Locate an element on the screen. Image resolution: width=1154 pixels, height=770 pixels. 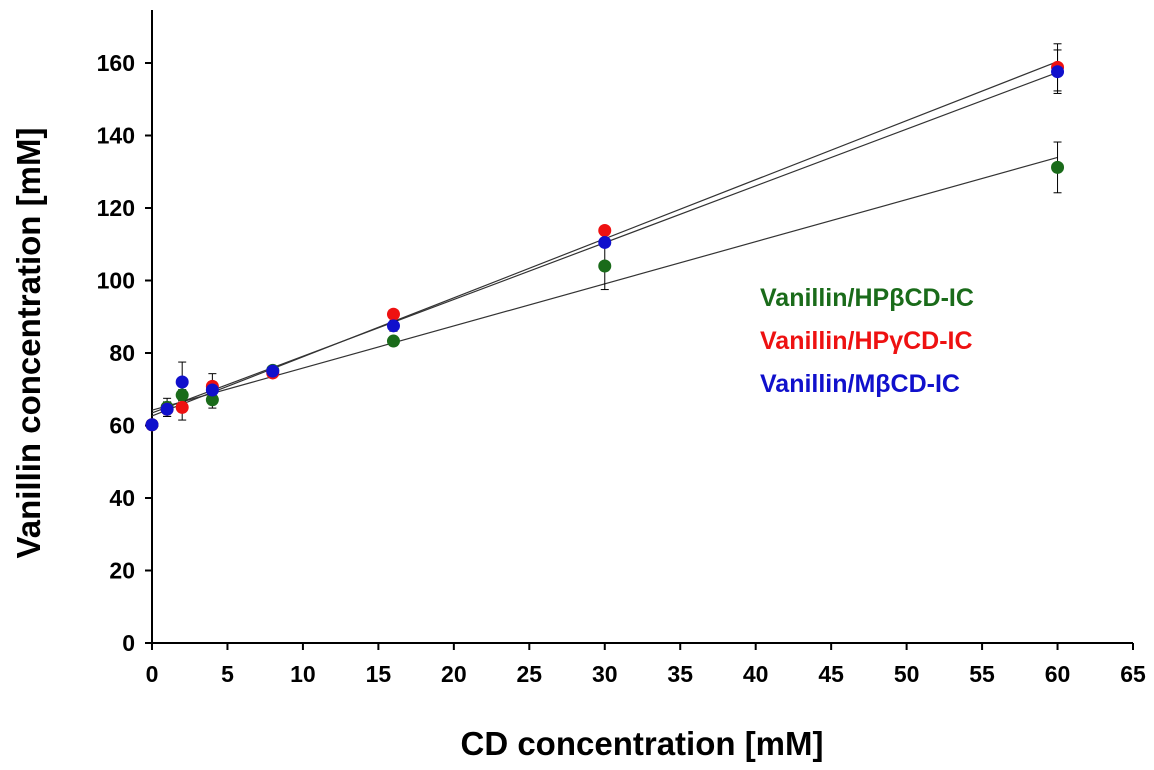
x-tick-label: 30 is located at coordinates (605, 674).